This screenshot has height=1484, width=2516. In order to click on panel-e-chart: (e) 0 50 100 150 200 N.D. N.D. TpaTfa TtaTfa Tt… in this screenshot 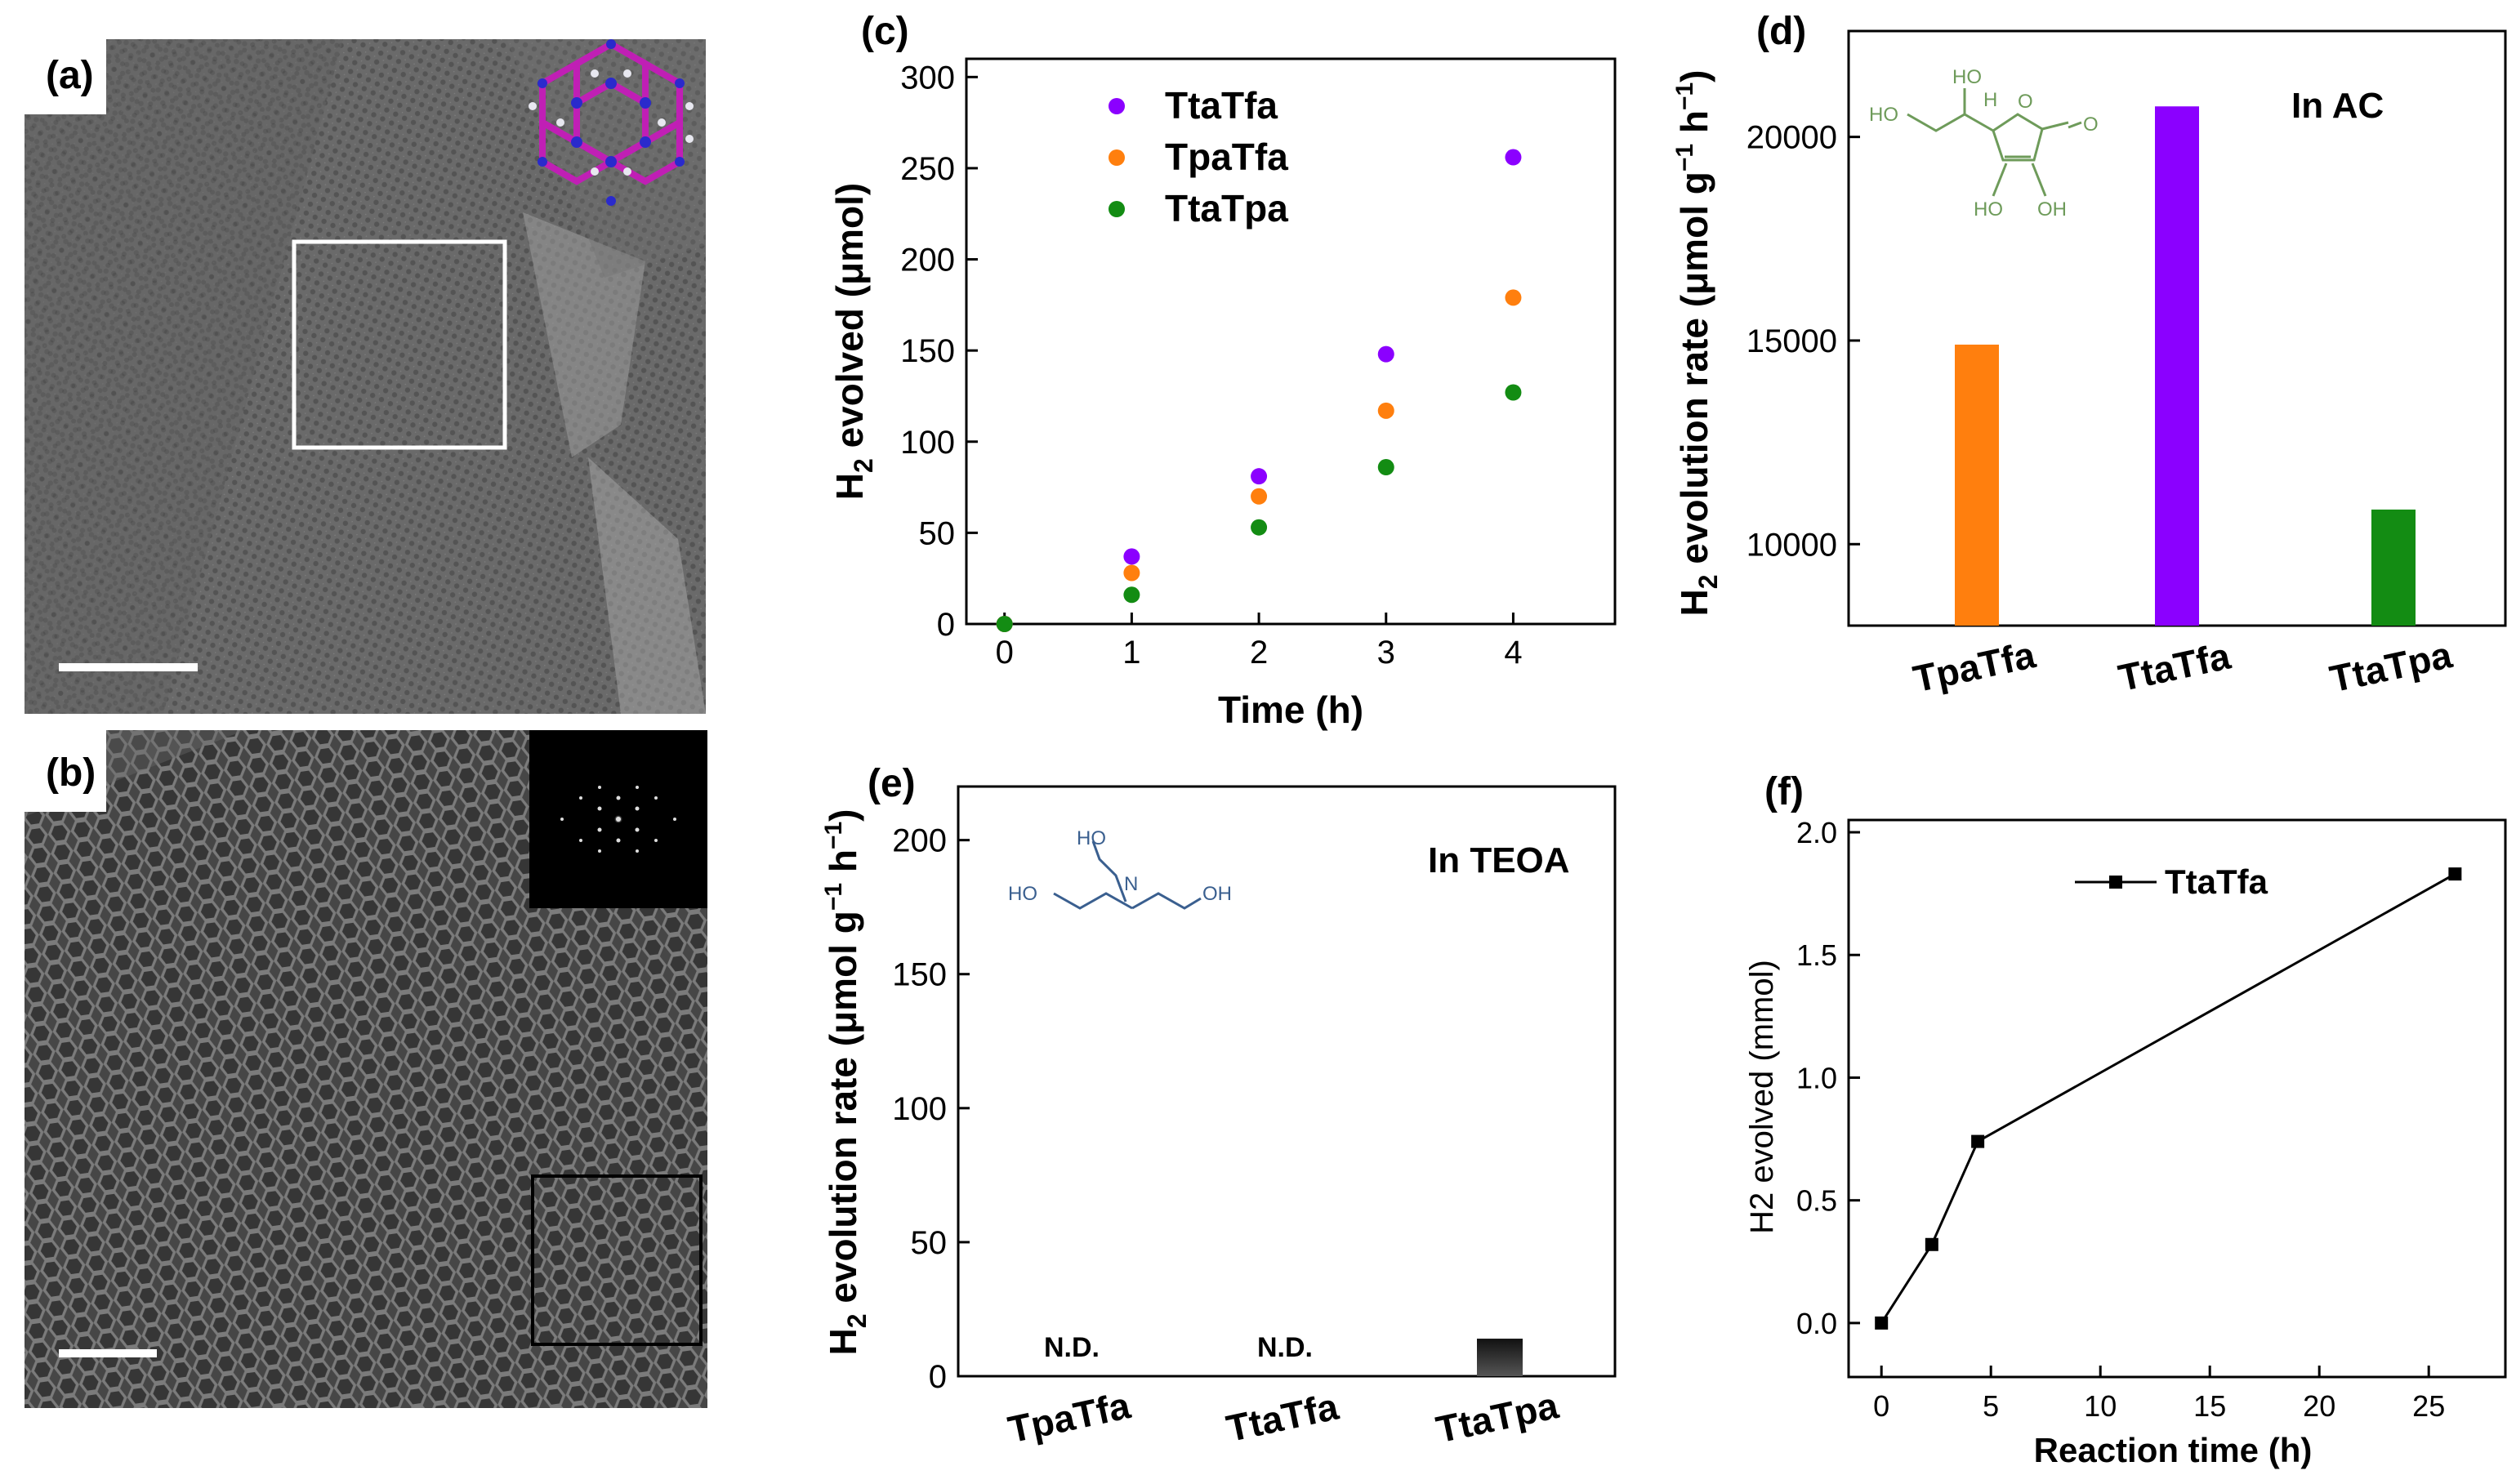, I will do `click(1218, 1106)`.